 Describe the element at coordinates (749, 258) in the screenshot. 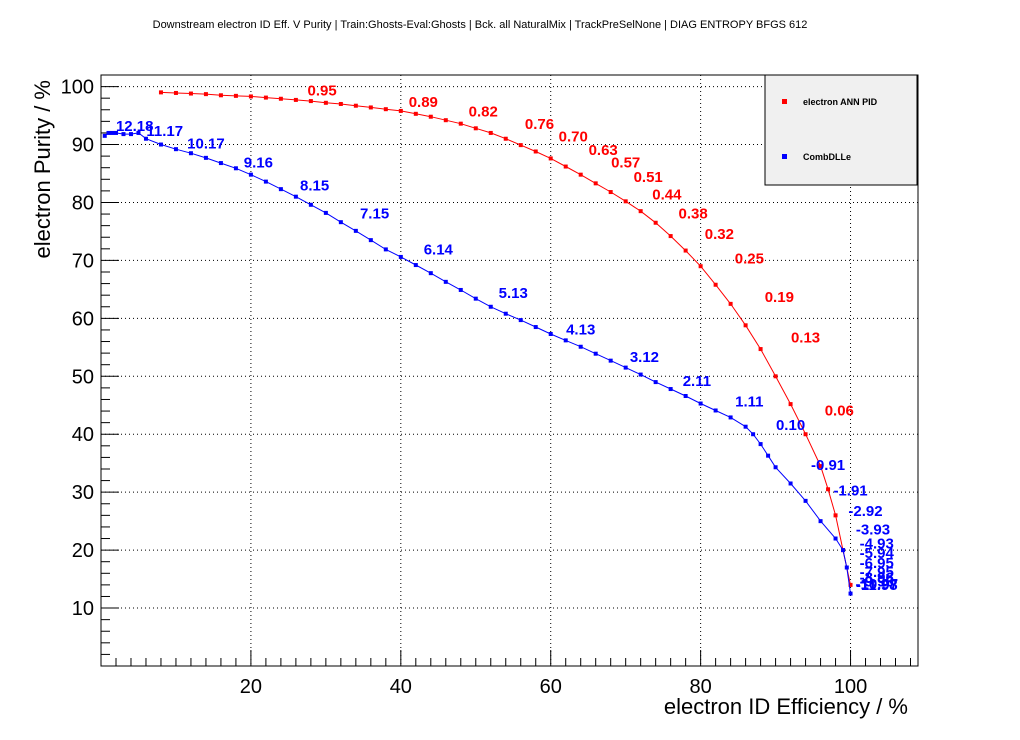

I see `point-label: 0.25` at that location.